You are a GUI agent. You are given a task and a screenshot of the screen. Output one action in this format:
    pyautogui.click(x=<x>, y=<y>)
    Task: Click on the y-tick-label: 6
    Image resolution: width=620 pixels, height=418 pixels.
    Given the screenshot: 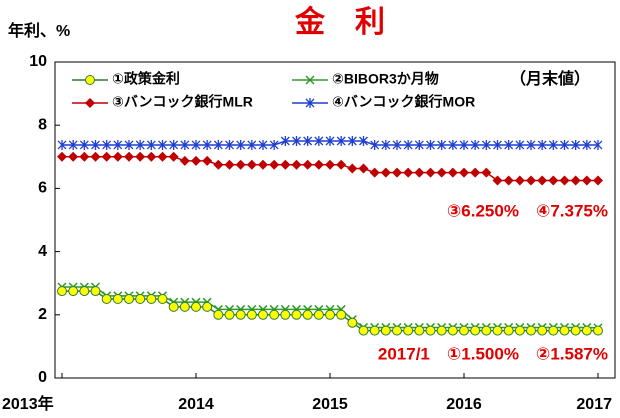 What is the action you would take?
    pyautogui.click(x=42, y=188)
    